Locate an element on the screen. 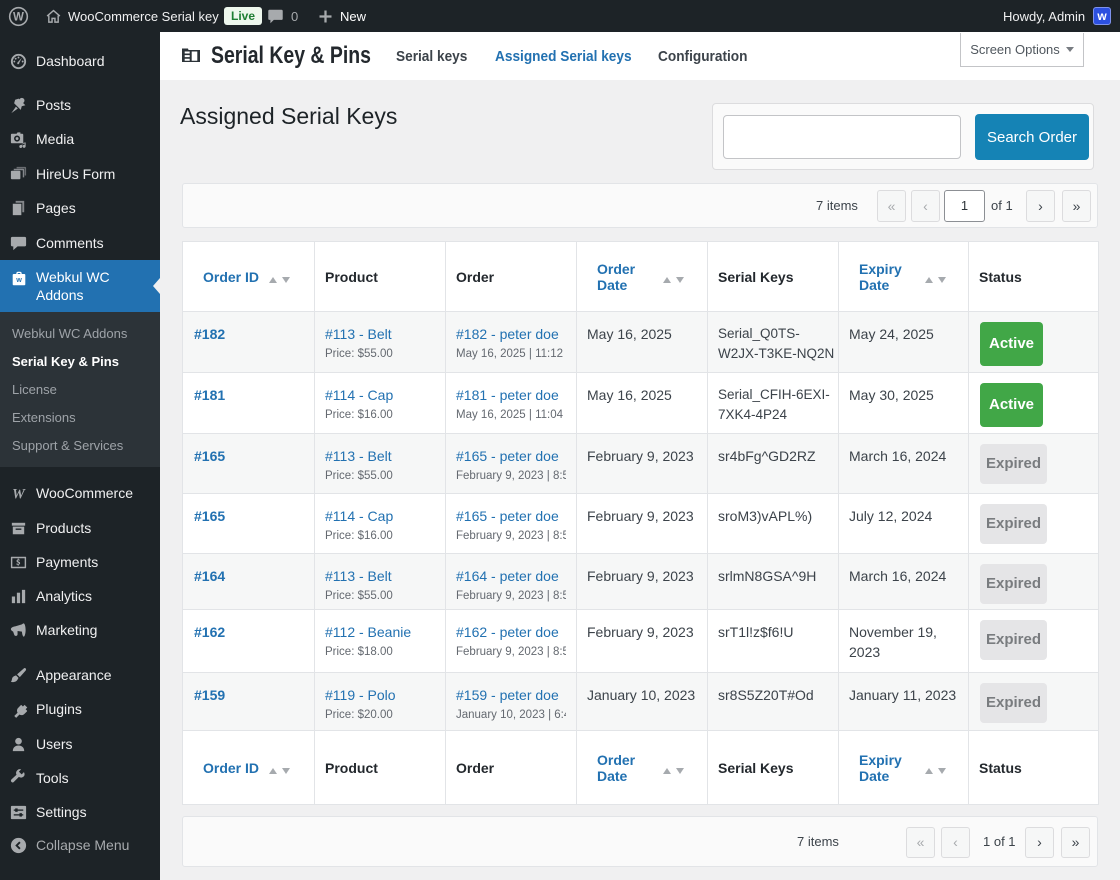 This screenshot has width=1120, height=880. svg-text: w is located at coordinates (18, 279).